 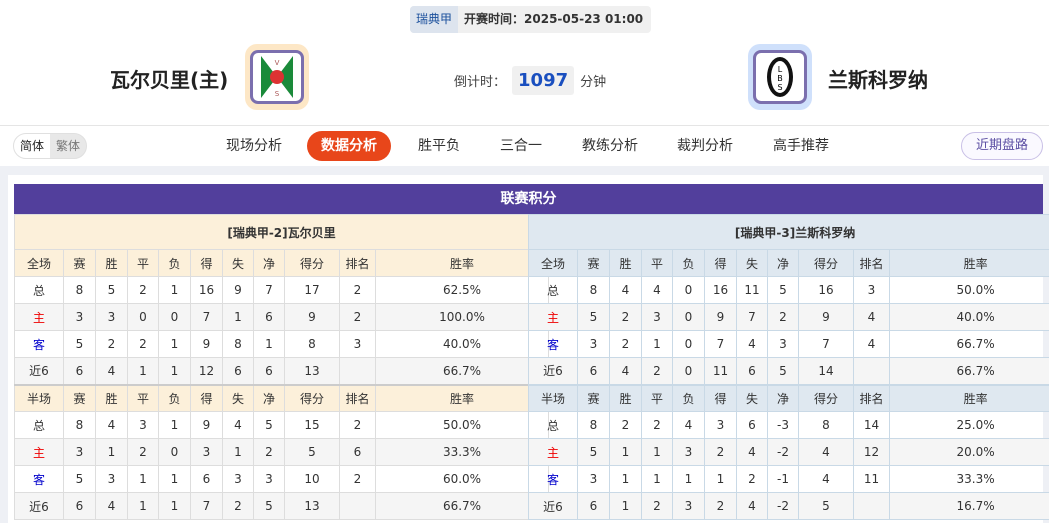 What do you see at coordinates (801, 146) in the screenshot?
I see `tab-expert-picks: 高手推荐` at bounding box center [801, 146].